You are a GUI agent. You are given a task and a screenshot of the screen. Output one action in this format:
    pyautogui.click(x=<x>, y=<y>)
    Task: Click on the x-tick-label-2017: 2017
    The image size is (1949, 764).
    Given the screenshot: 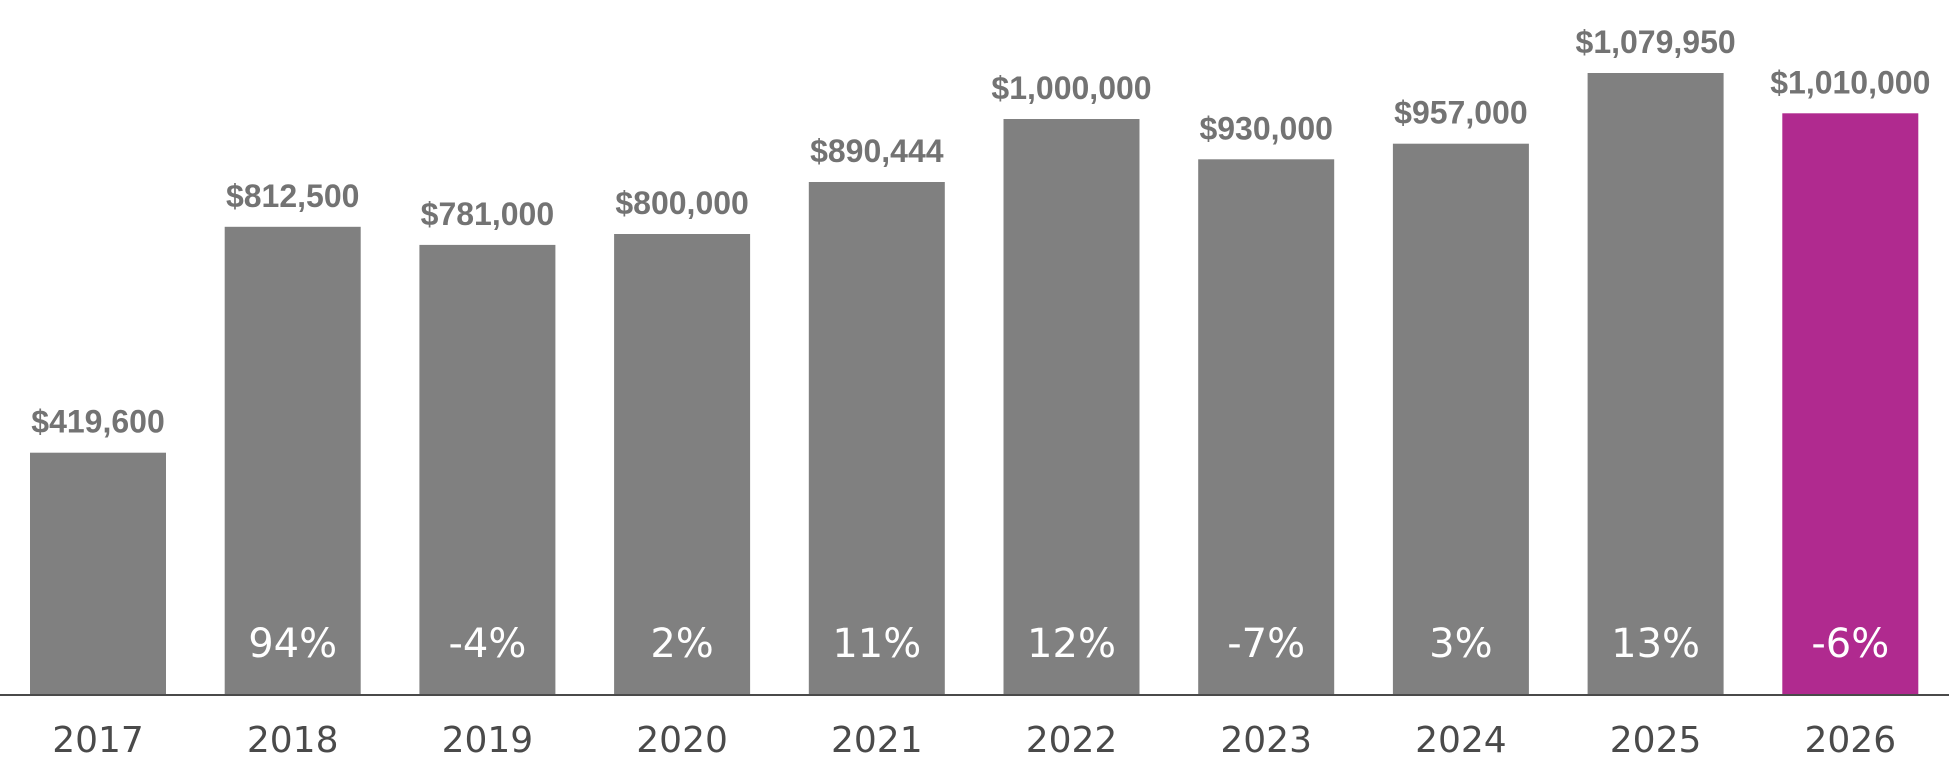 What is the action you would take?
    pyautogui.click(x=98, y=740)
    